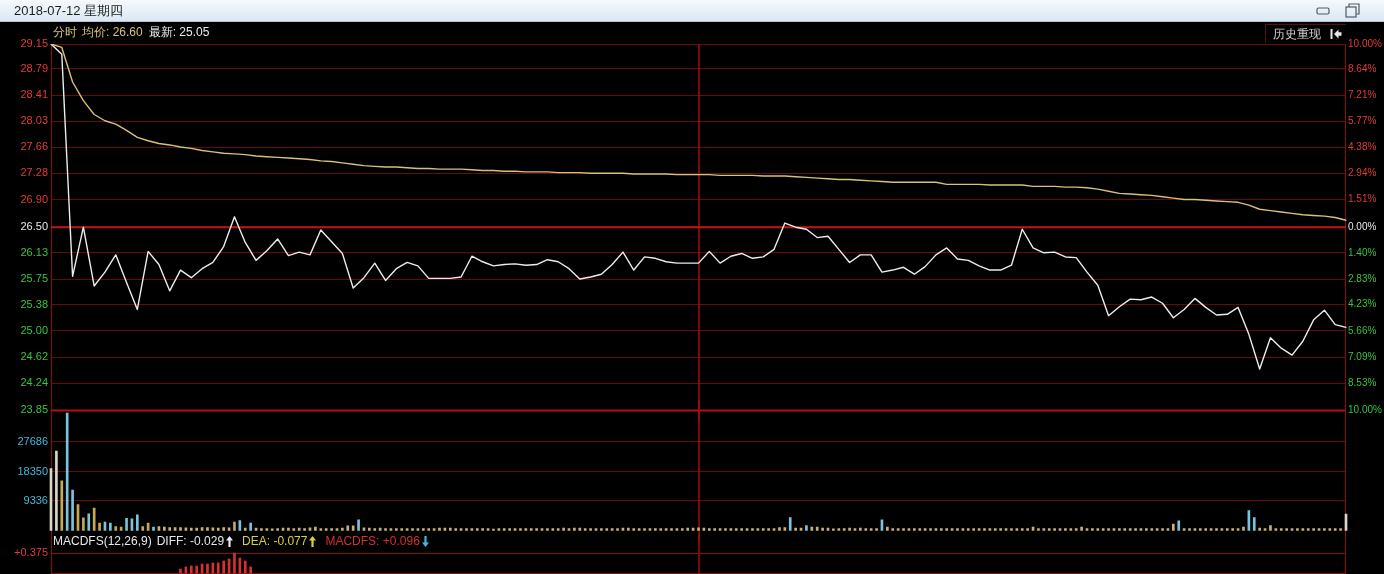 This screenshot has height=574, width=1384. What do you see at coordinates (1362, 226) in the screenshot?
I see `y2-tick-label: 0.00%` at bounding box center [1362, 226].